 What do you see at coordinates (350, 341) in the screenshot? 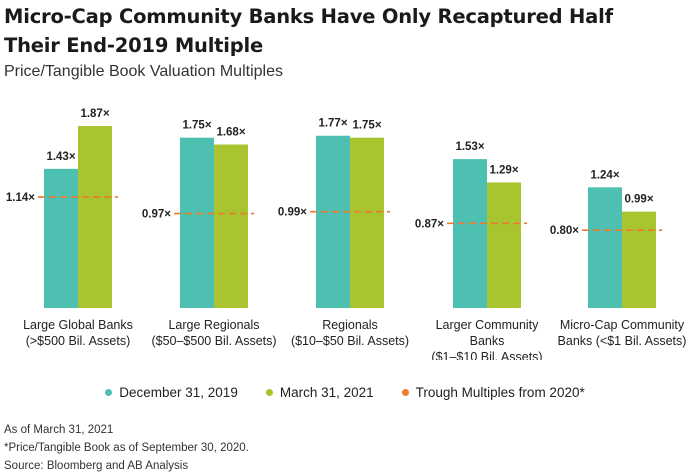
I see `category-label-2-line-1: ($10–$50 Bil. Assets)` at bounding box center [350, 341].